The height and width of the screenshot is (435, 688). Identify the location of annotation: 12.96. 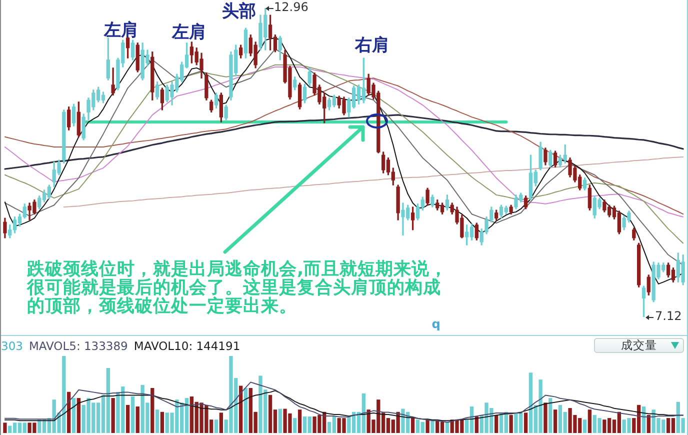
(291, 7).